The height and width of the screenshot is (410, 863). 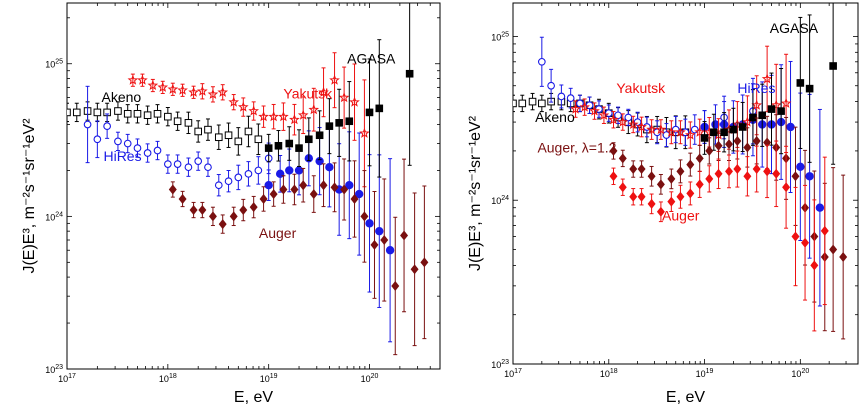 What do you see at coordinates (298, 257) in the screenshot?
I see `series-auger-diamond` at bounding box center [298, 257].